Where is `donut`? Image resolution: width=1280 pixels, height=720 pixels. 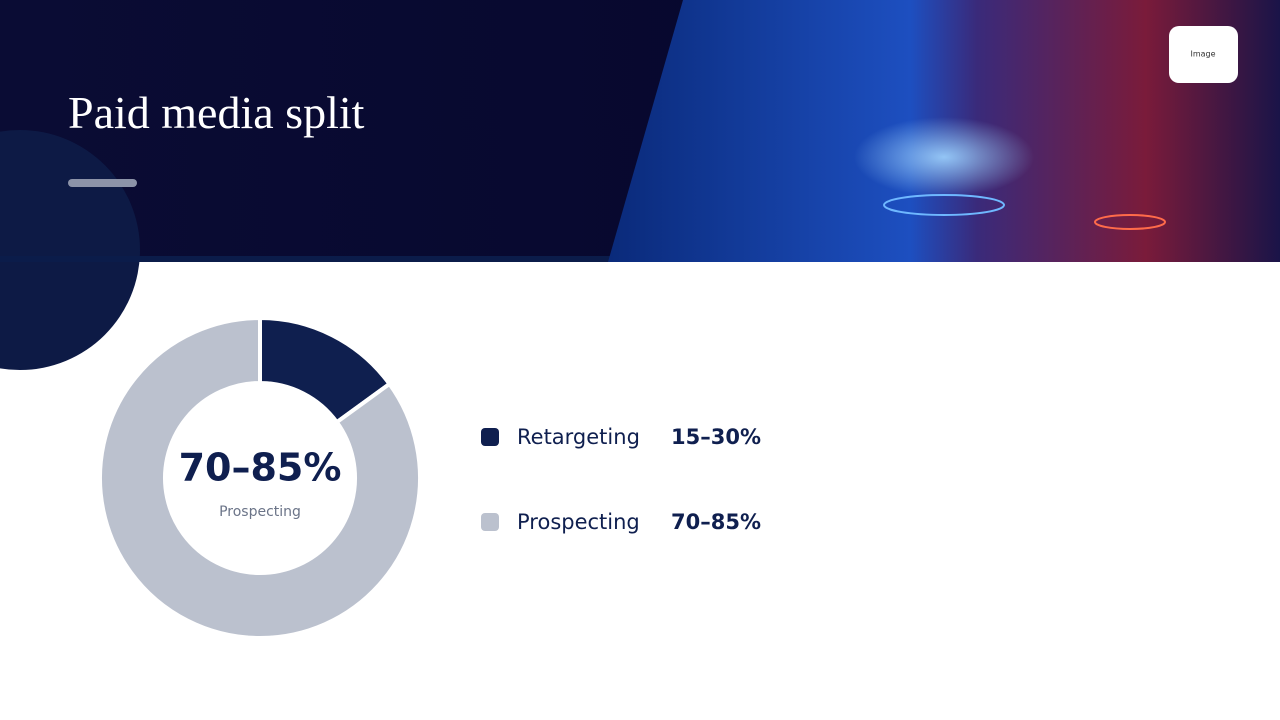 donut is located at coordinates (260, 477).